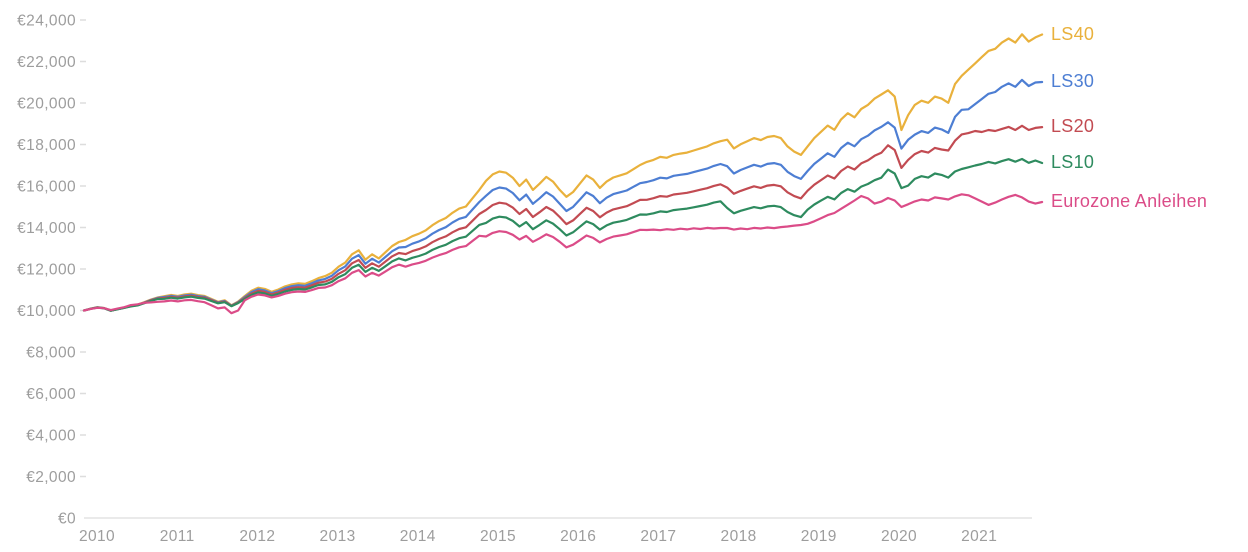  What do you see at coordinates (979, 536) in the screenshot?
I see `x-axis-label: 2021` at bounding box center [979, 536].